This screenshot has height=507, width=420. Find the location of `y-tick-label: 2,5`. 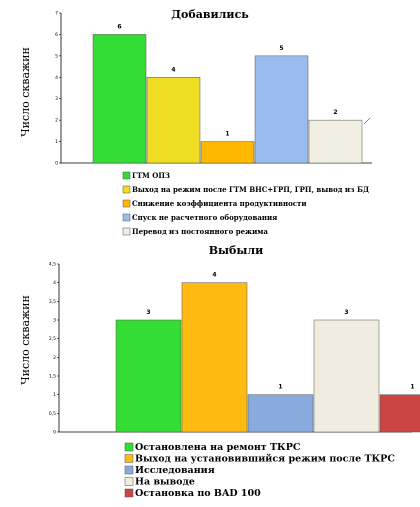

y-tick-label: 2,5 is located at coordinates (52, 339).